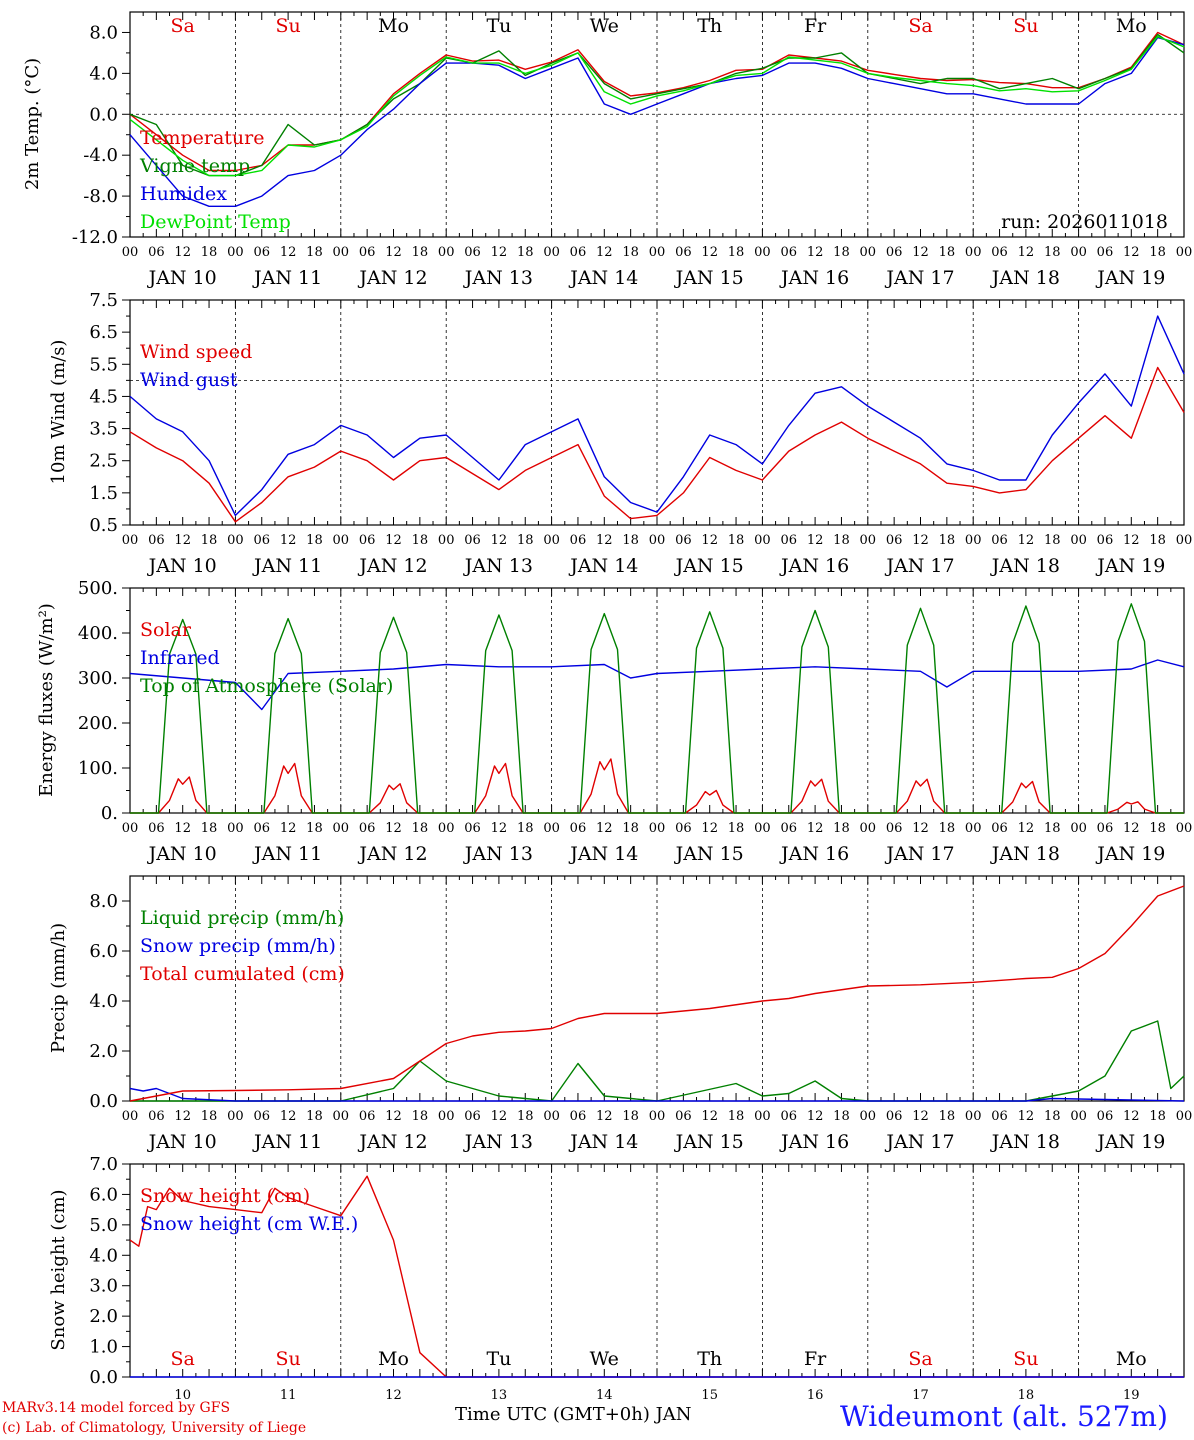 The image size is (1194, 1440). I want to click on y-tick-label: 100., so click(98, 768).